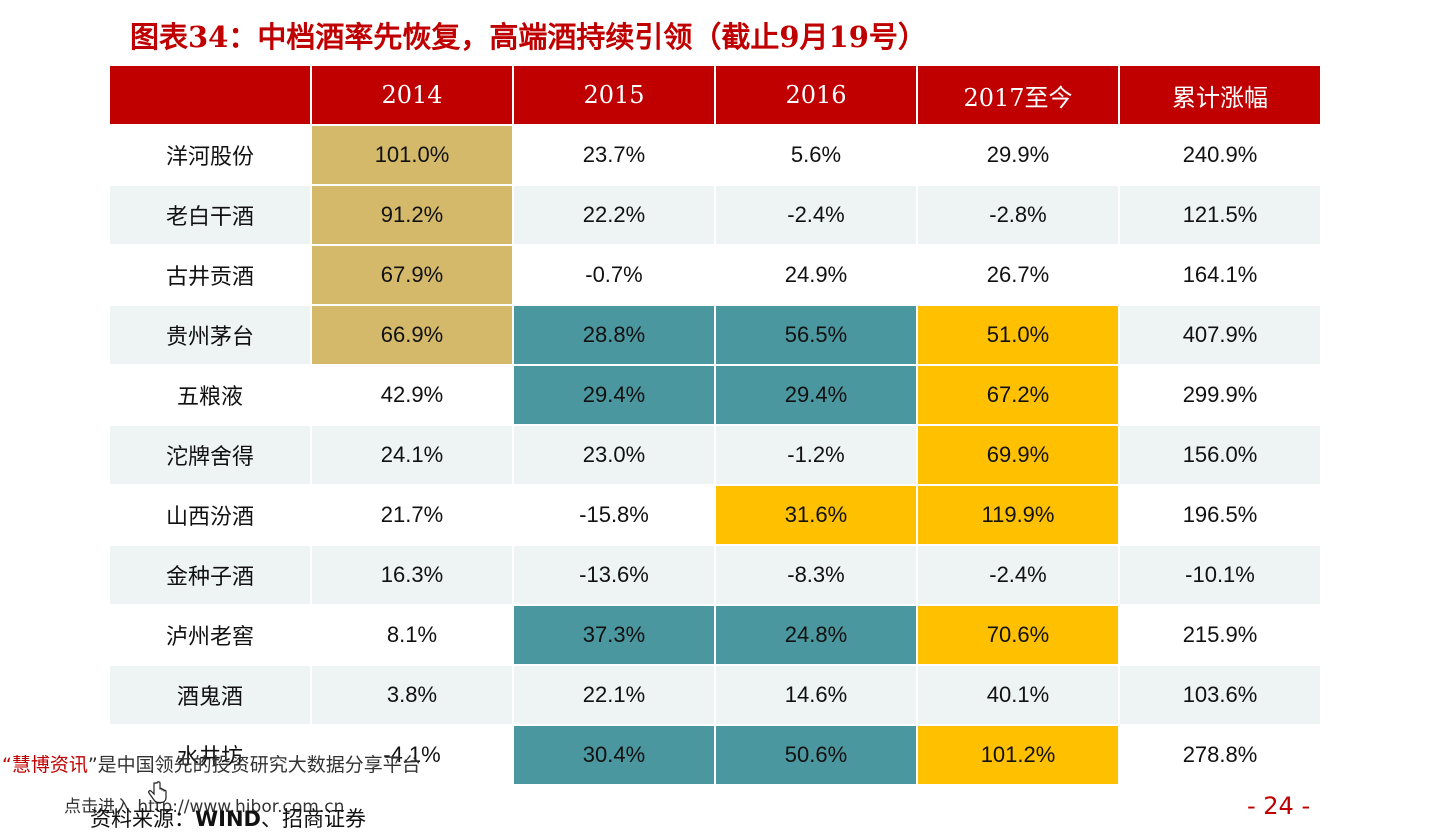 This screenshot has width=1440, height=833. Describe the element at coordinates (254, 765) in the screenshot. I see `watermark-rest: ”是中国领先的投资研究大数据分享平台` at that location.